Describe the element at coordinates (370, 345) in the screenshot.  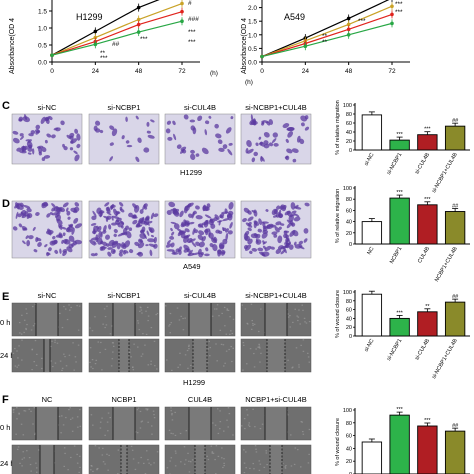
I see `bar-category-label: si-NC` at that location.